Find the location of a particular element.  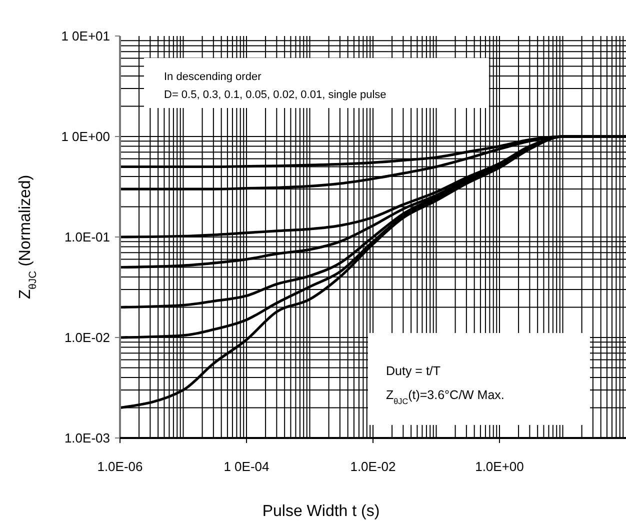

note-box: Duty = t/T Z$_{θJC}$(t)=3.6°C/W Max. is located at coordinates (479, 379).